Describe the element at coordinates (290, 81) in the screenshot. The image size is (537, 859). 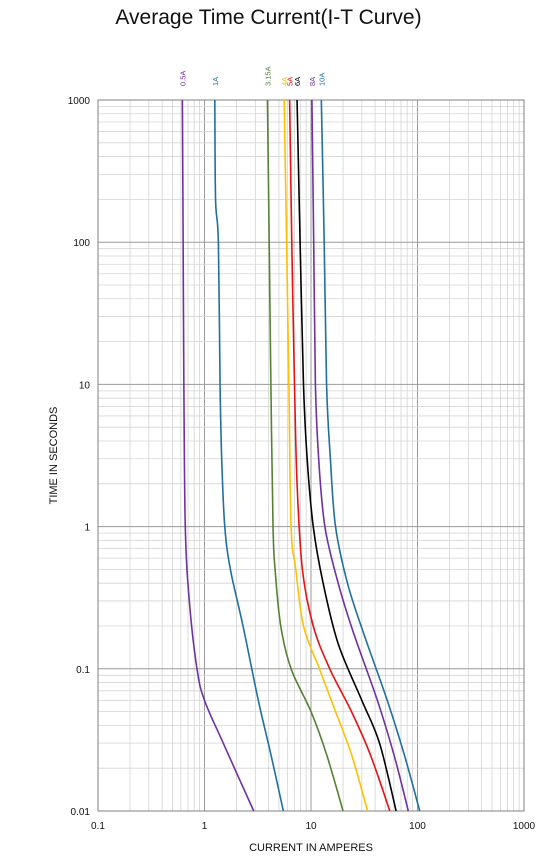
I see `series-label-5a: 5A` at that location.